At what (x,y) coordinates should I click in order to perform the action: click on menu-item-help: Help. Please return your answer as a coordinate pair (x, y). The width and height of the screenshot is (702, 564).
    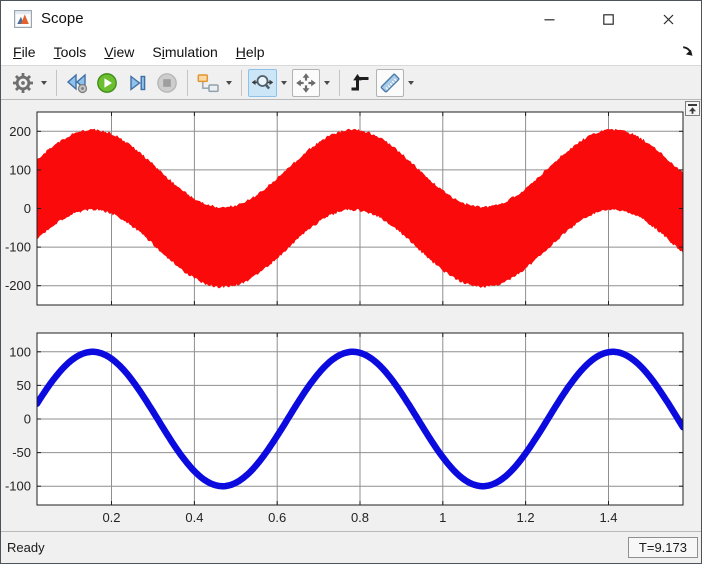
    Looking at the image, I should click on (250, 51).